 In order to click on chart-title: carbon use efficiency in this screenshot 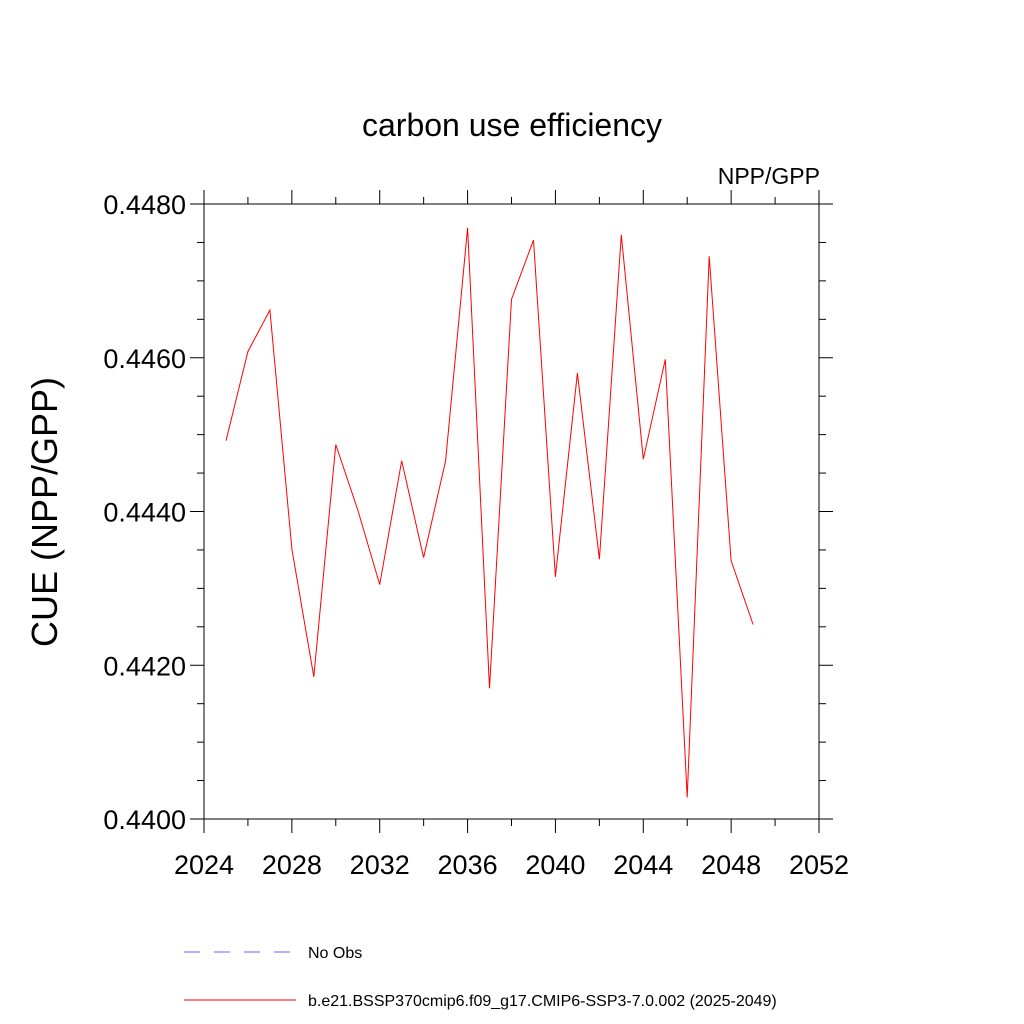, I will do `click(512, 125)`.